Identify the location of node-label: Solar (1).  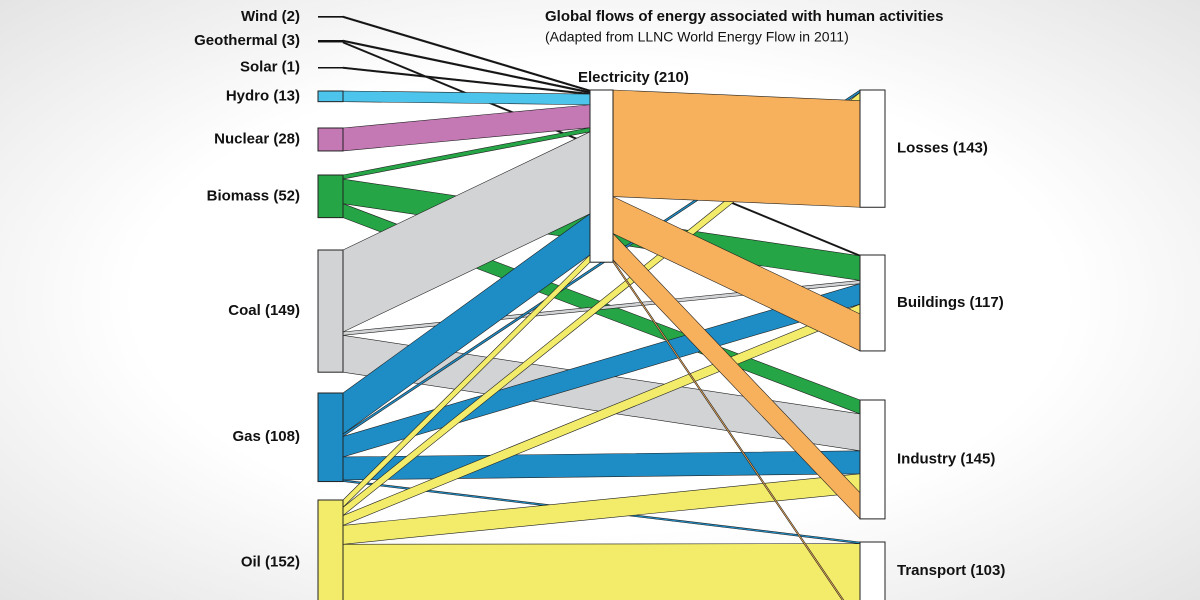
(270, 67).